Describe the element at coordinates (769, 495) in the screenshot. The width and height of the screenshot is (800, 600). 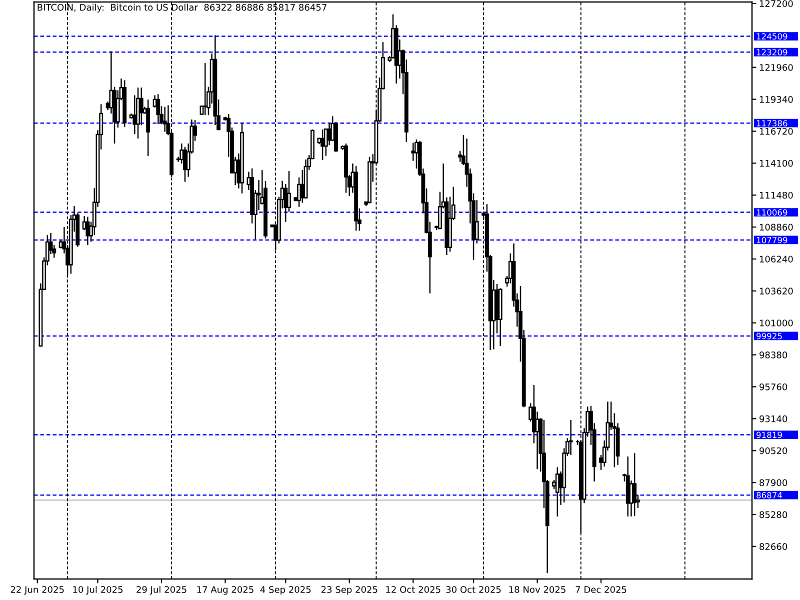
I see `ref-line-label: 86874` at that location.